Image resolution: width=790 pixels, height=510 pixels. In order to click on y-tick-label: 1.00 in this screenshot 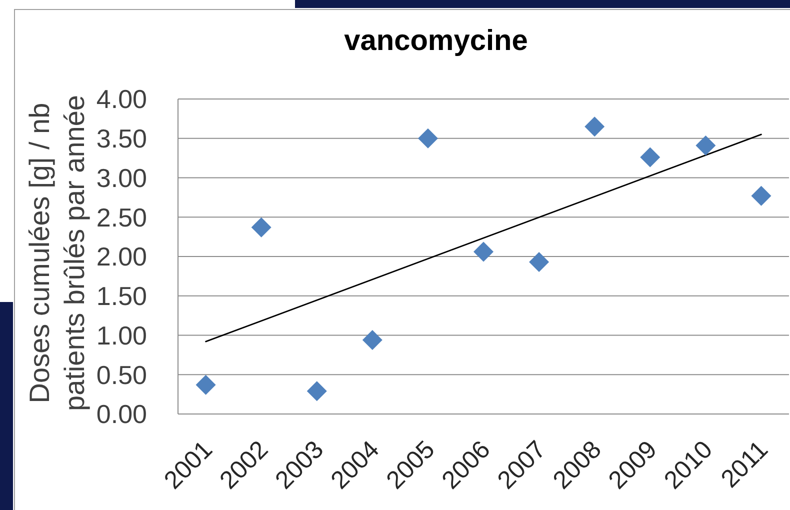, I will do `click(121, 335)`.